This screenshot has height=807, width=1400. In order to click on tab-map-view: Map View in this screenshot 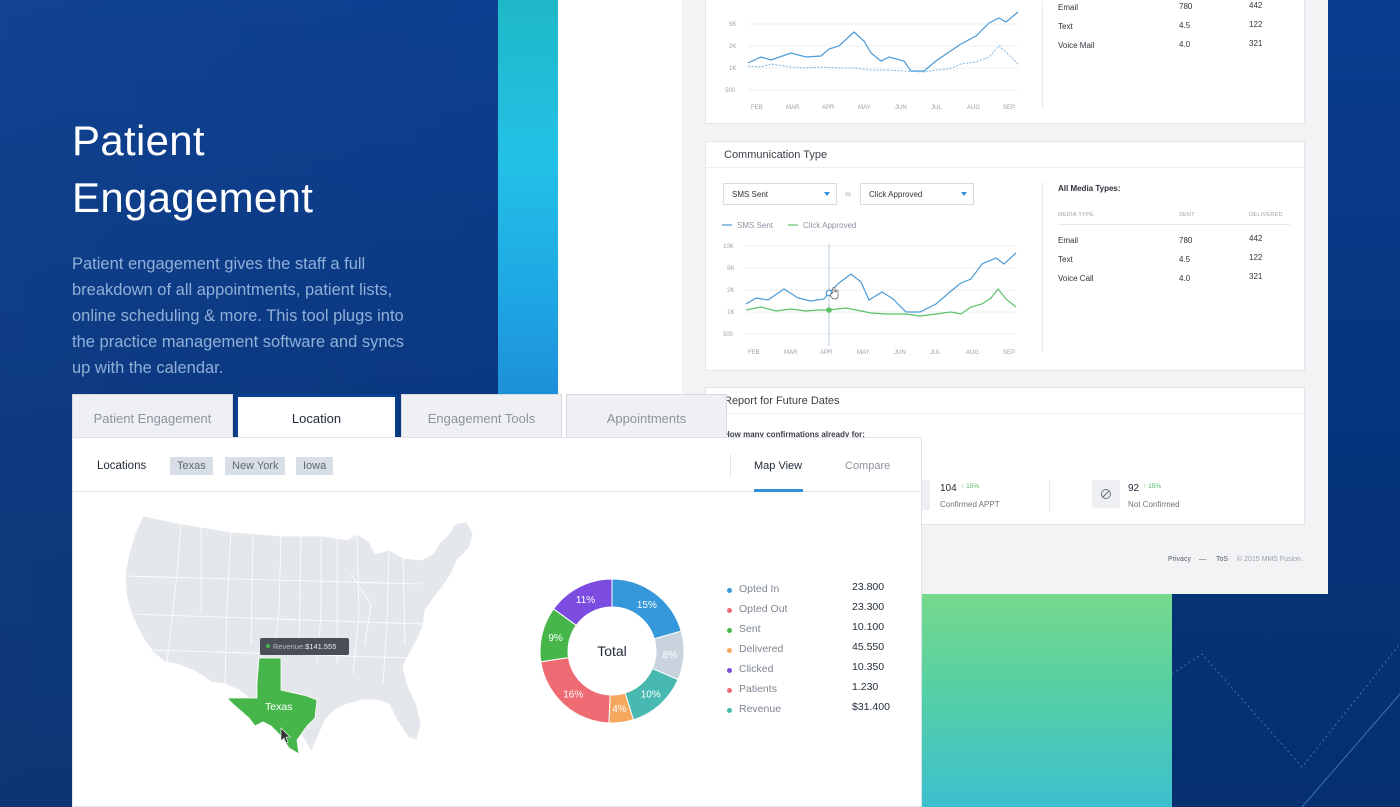, I will do `click(778, 466)`.